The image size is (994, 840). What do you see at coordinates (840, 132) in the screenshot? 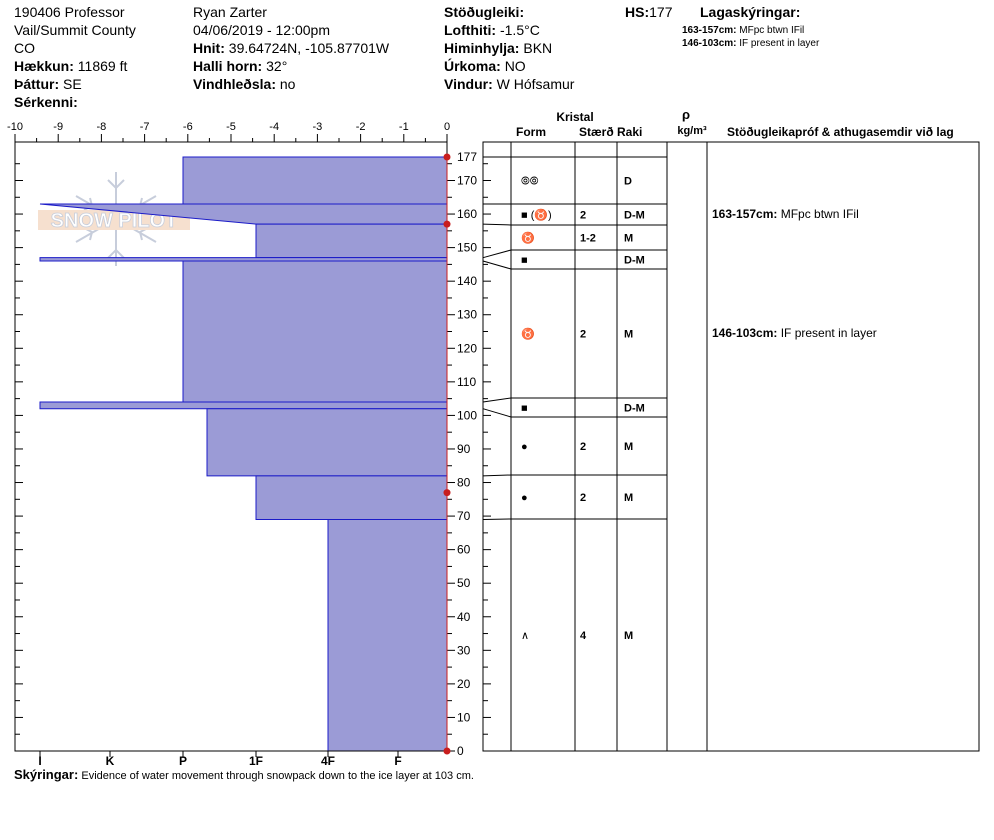
I see `comments-header: Stöðugleikapróf & athugasemdir við lag` at bounding box center [840, 132].